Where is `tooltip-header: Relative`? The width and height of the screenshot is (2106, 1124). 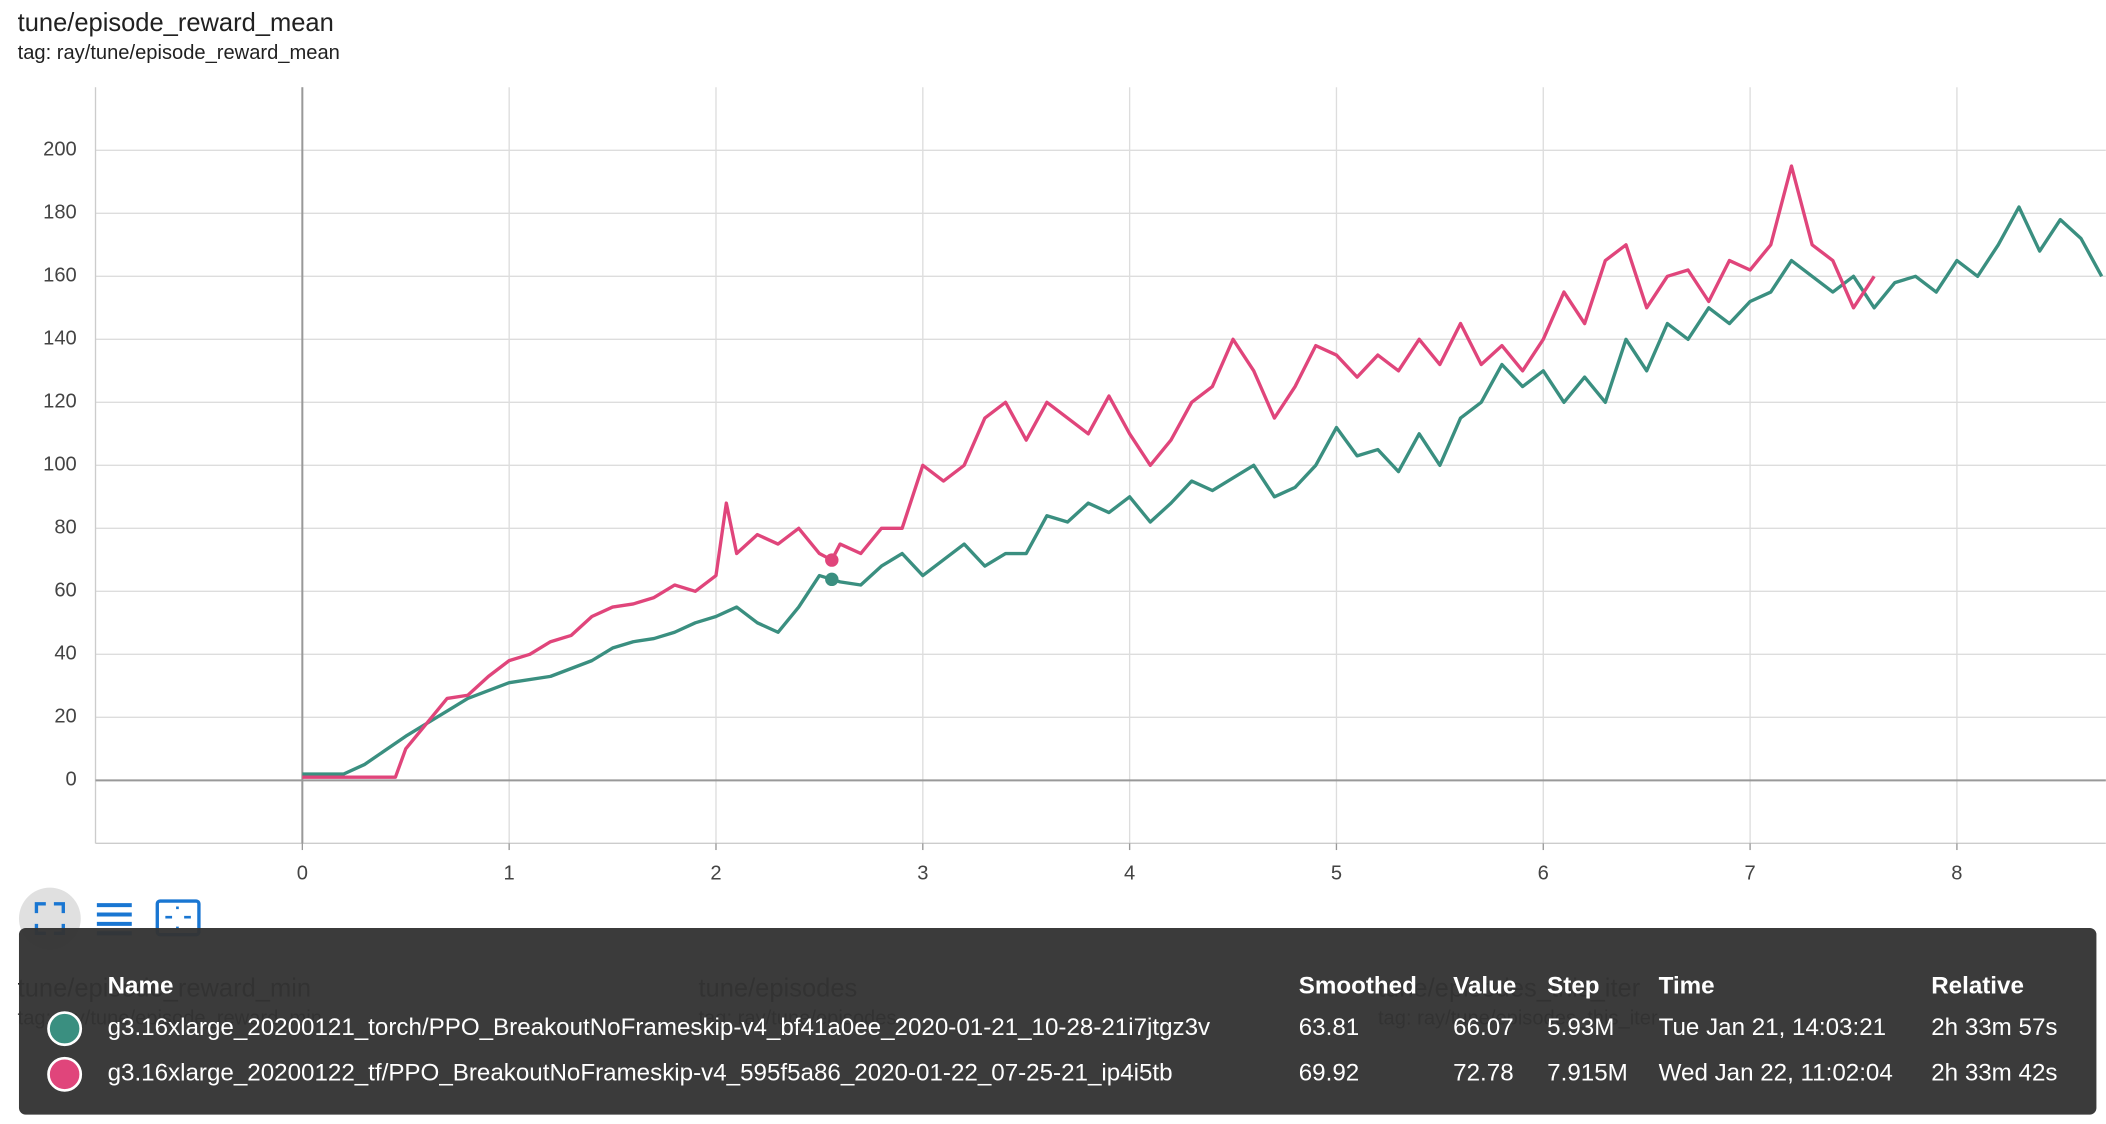 tooltip-header: Relative is located at coordinates (1977, 985).